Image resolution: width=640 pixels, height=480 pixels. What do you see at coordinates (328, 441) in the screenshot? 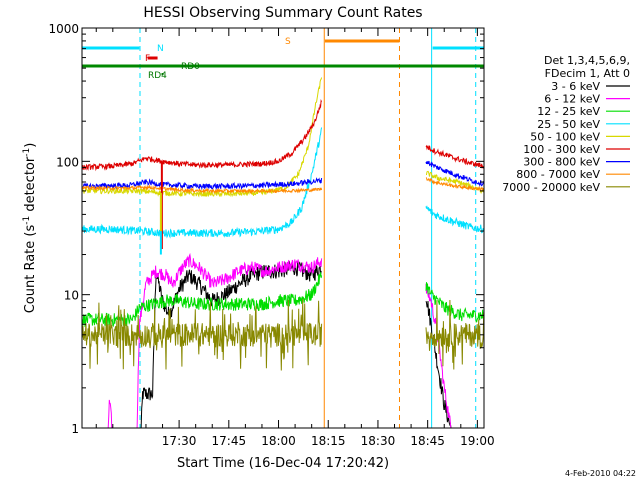
I see `x-tick-label: 18:15` at bounding box center [328, 441].